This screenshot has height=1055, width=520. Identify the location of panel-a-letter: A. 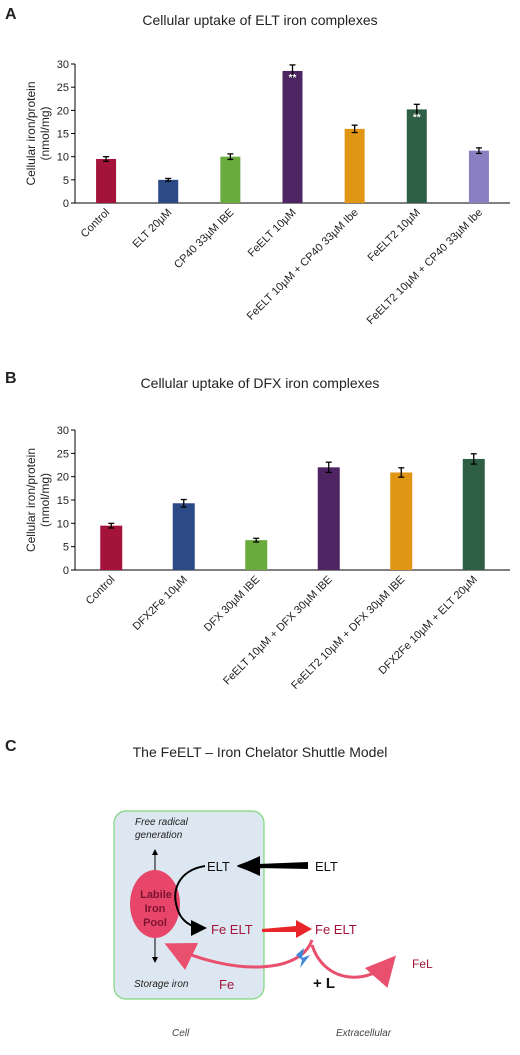
(11, 14).